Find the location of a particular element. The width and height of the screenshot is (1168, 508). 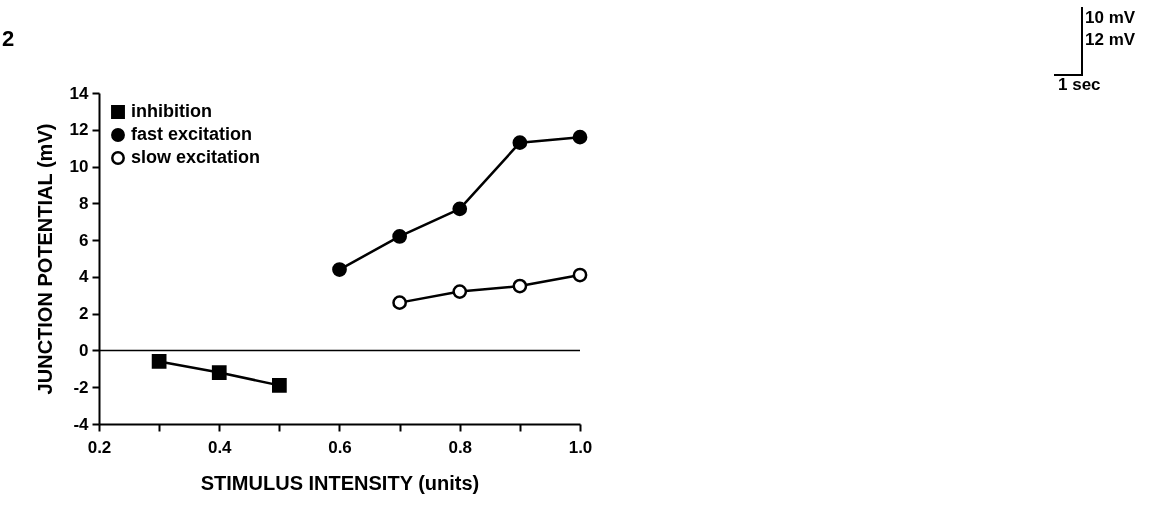

y-tick-label: -2 is located at coordinates (81, 387).